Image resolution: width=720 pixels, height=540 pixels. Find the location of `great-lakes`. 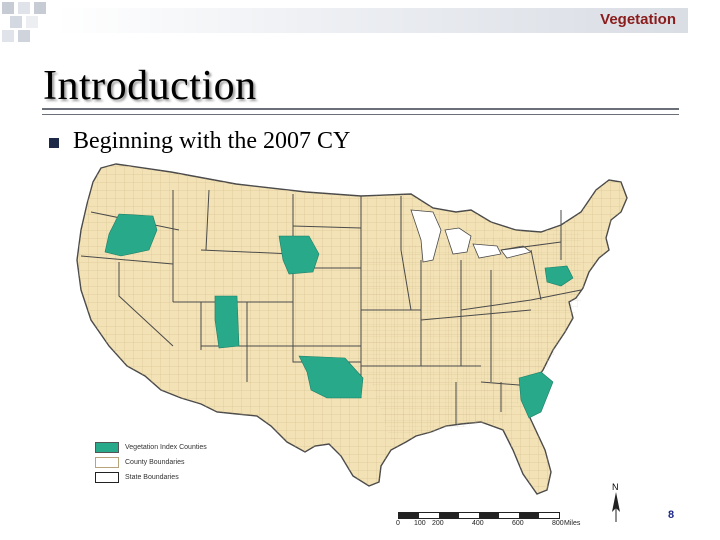

great-lakes is located at coordinates (471, 236).